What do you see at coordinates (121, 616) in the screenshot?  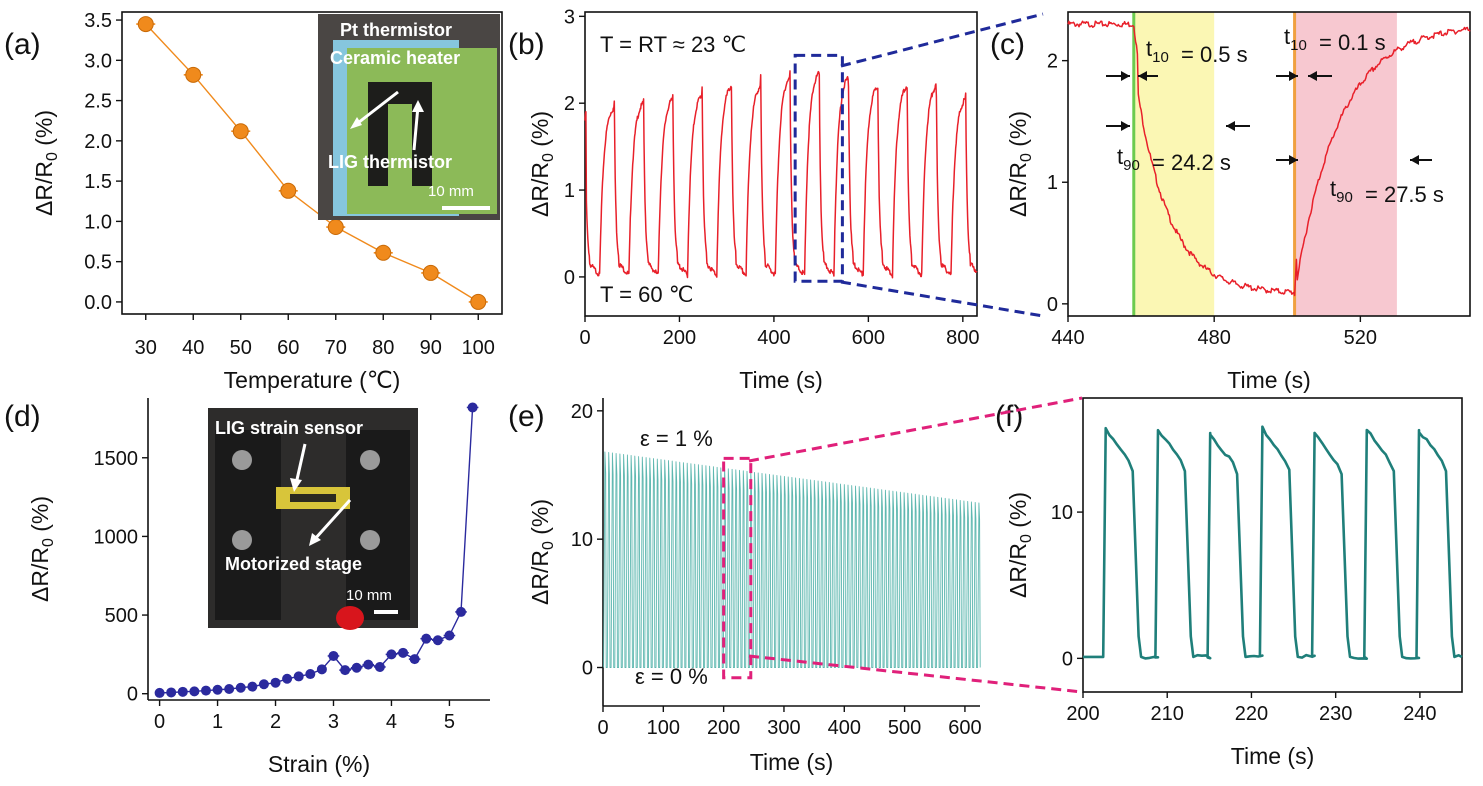 I see `y-tick-label-d: 500` at bounding box center [121, 616].